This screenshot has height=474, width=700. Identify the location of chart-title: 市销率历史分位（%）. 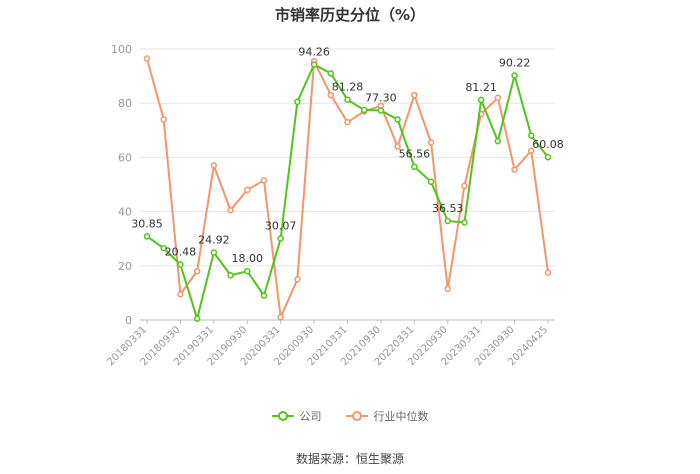
(350, 15).